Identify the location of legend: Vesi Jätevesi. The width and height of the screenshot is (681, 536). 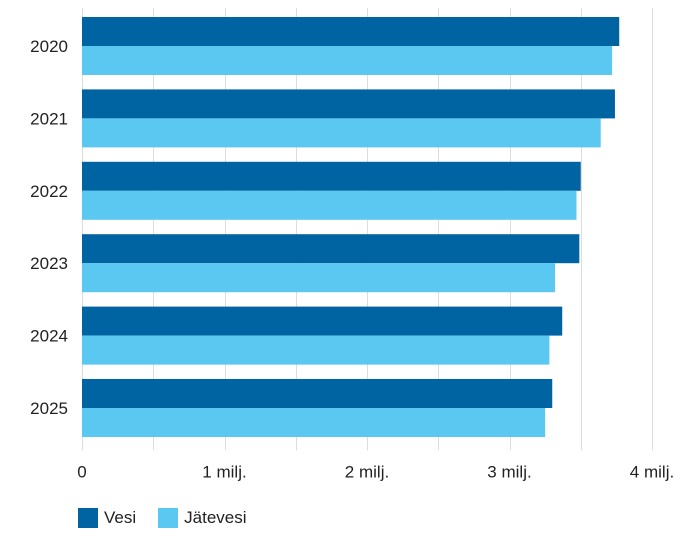
(162, 518).